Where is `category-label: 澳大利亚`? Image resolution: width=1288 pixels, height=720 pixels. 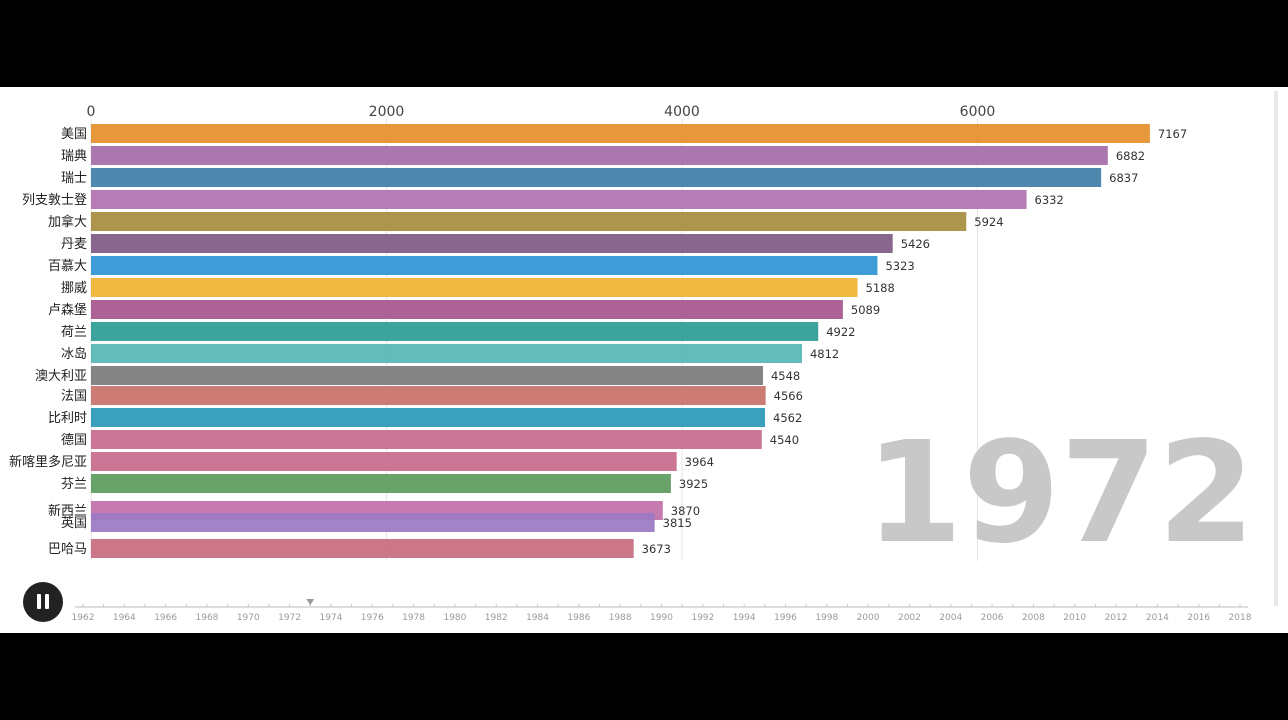 category-label: 澳大利亚 is located at coordinates (61, 376).